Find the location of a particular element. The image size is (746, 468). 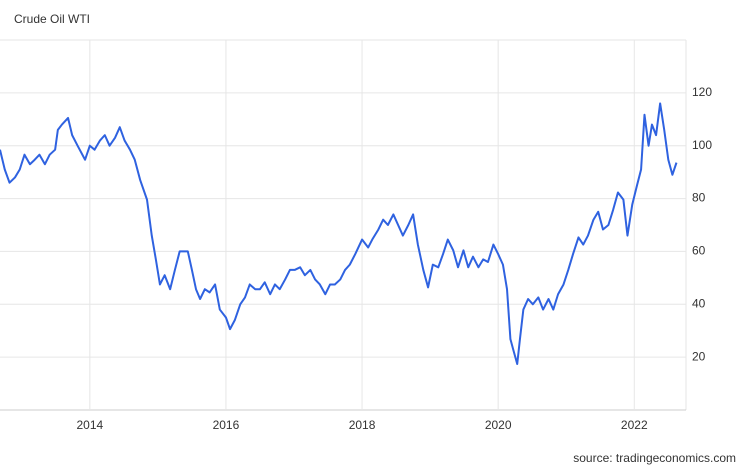

chart-title: Crude Oil WTI is located at coordinates (52, 19).